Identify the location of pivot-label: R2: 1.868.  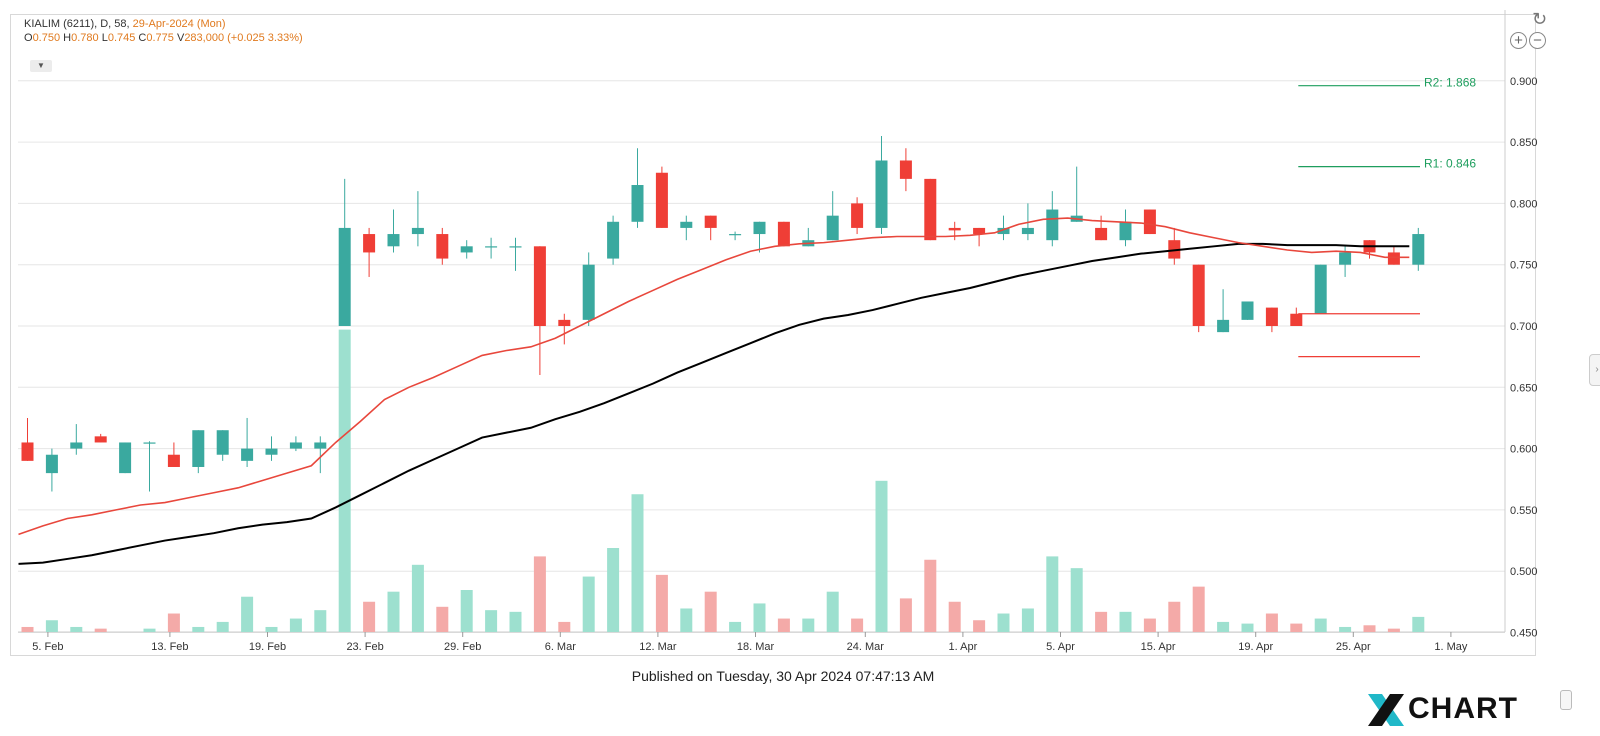
(1450, 83).